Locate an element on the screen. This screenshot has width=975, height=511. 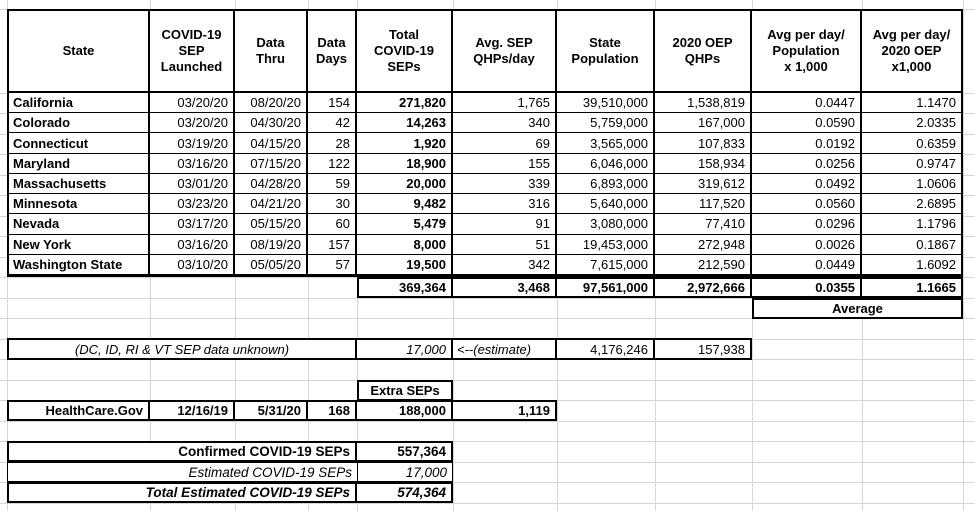
cell-avg-per-pop: 0.0192 is located at coordinates (807, 143).